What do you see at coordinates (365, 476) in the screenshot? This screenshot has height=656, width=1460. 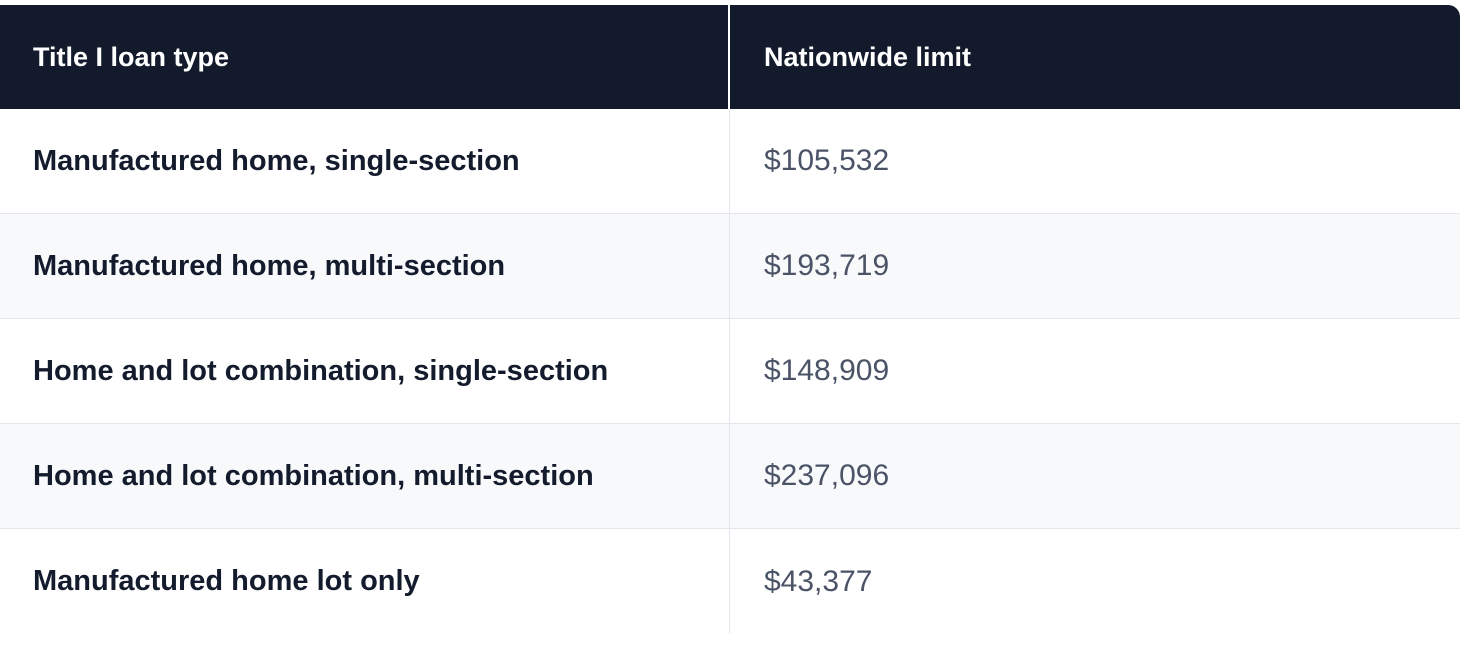 I see `loan-type-cell: Home and lot combination, multi-section` at bounding box center [365, 476].